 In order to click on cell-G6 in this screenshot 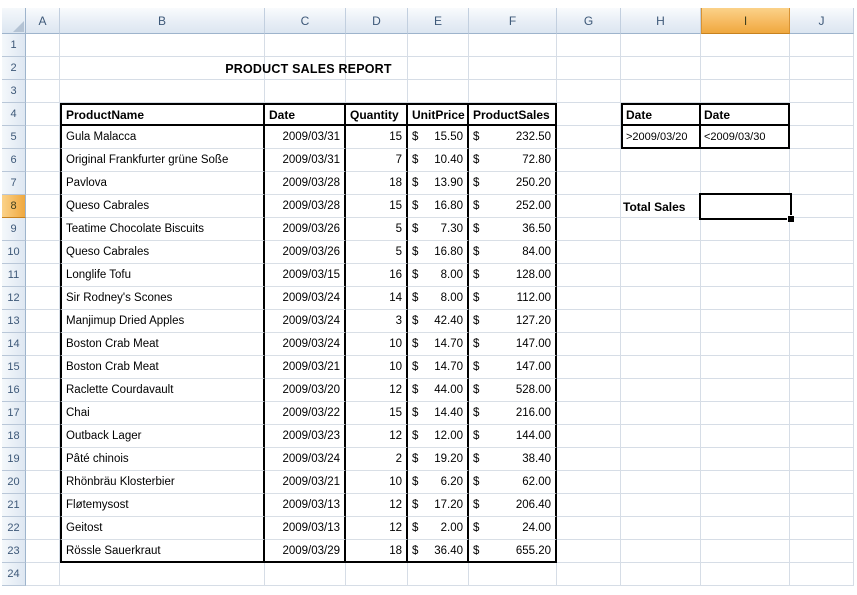, I will do `click(589, 160)`.